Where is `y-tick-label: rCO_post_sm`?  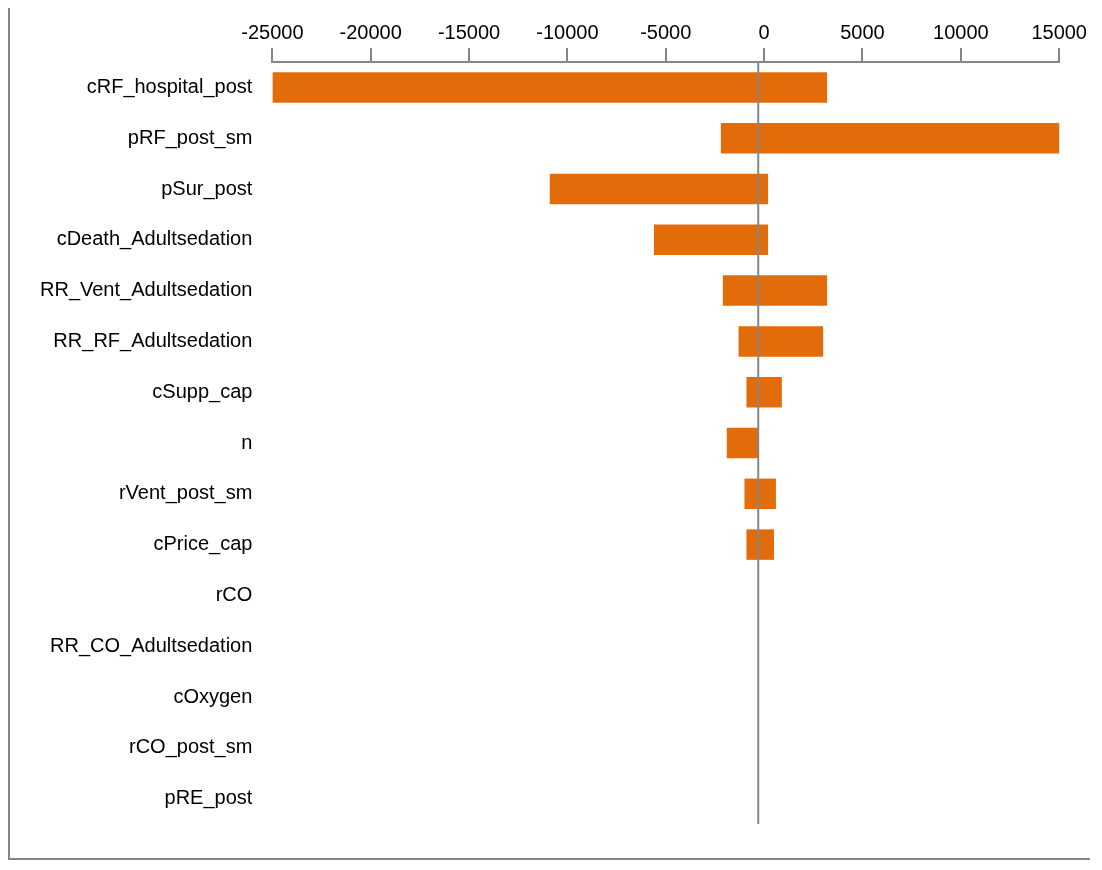 y-tick-label: rCO_post_sm is located at coordinates (191, 747).